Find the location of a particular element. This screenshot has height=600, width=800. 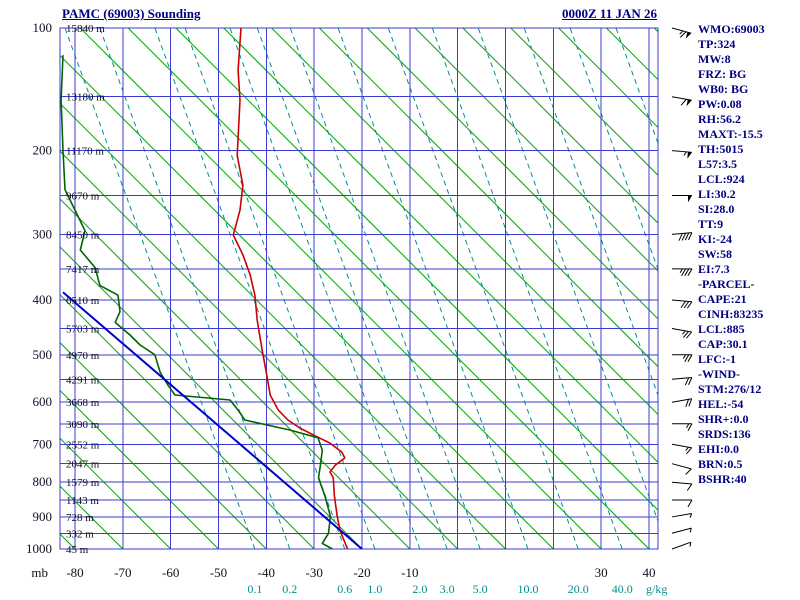

stat-line: SW:58 is located at coordinates (715, 254).